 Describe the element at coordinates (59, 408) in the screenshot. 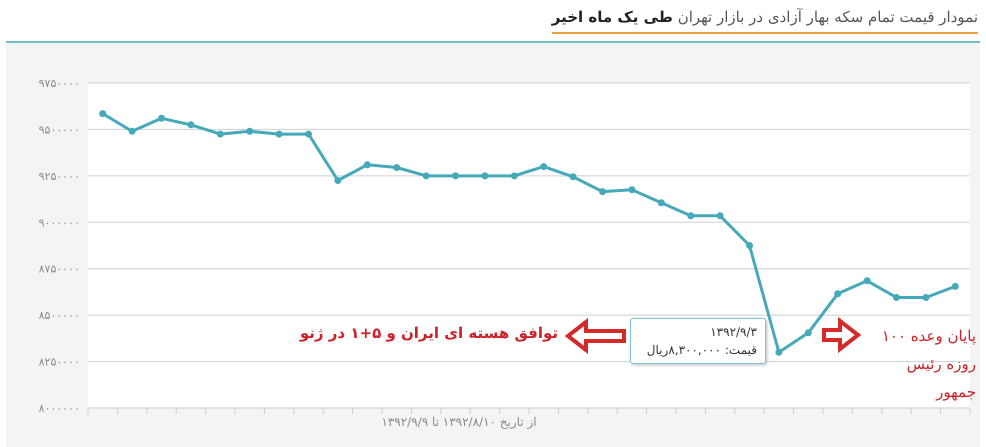

I see `y-tick-label: ۸۰۰۰۰۰۰` at that location.